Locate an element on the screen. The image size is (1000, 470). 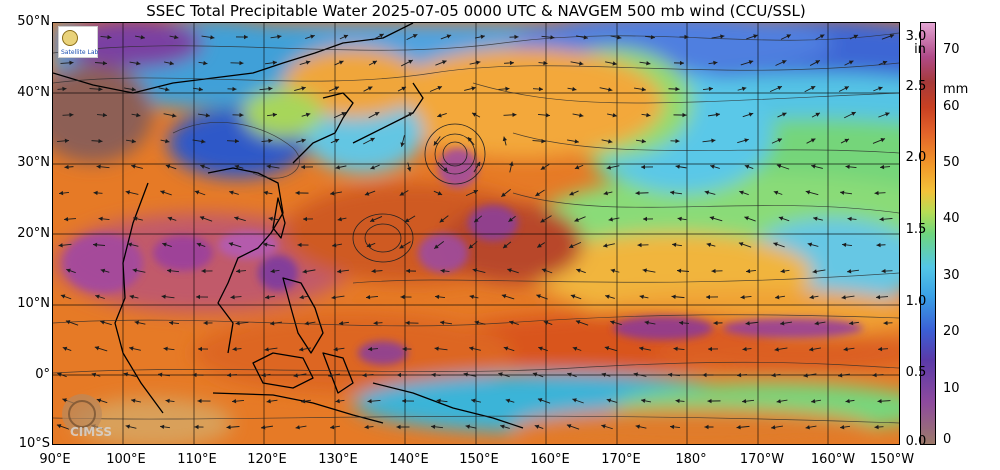
lon-label-110e: 110°E is located at coordinates (197, 459).